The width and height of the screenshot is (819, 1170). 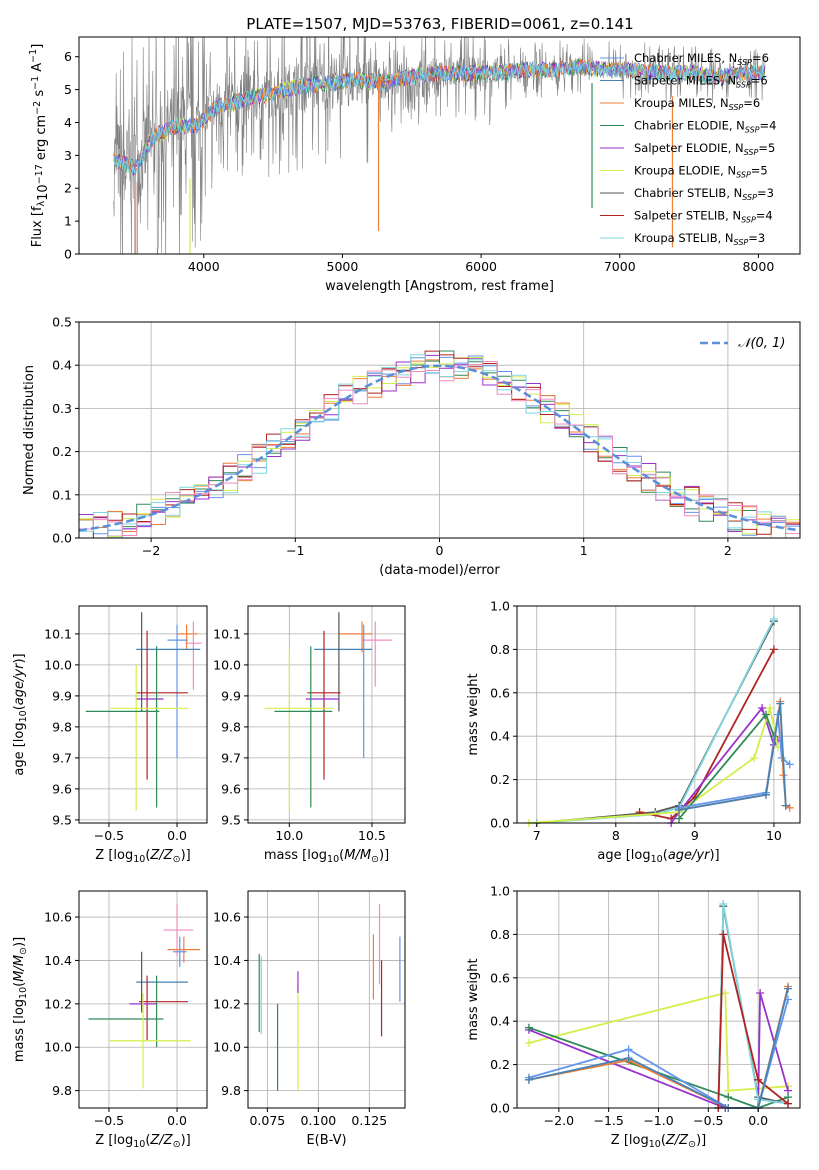 I want to click on normal-curve, so click(x=439, y=448).